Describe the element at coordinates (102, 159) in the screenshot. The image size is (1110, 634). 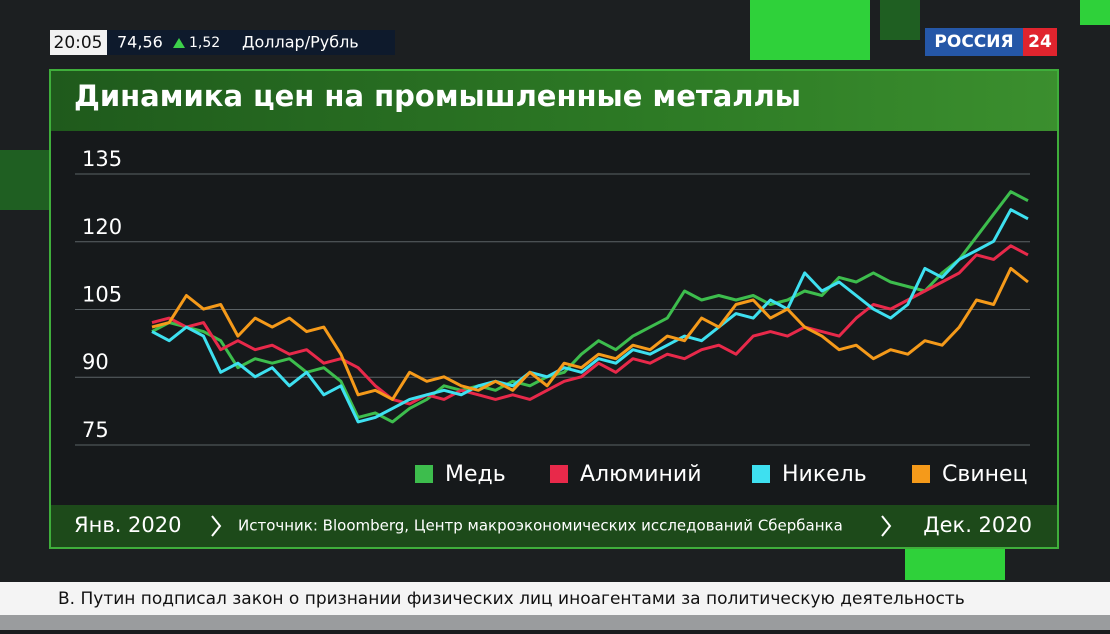
I see `y-tick-label: 135` at that location.